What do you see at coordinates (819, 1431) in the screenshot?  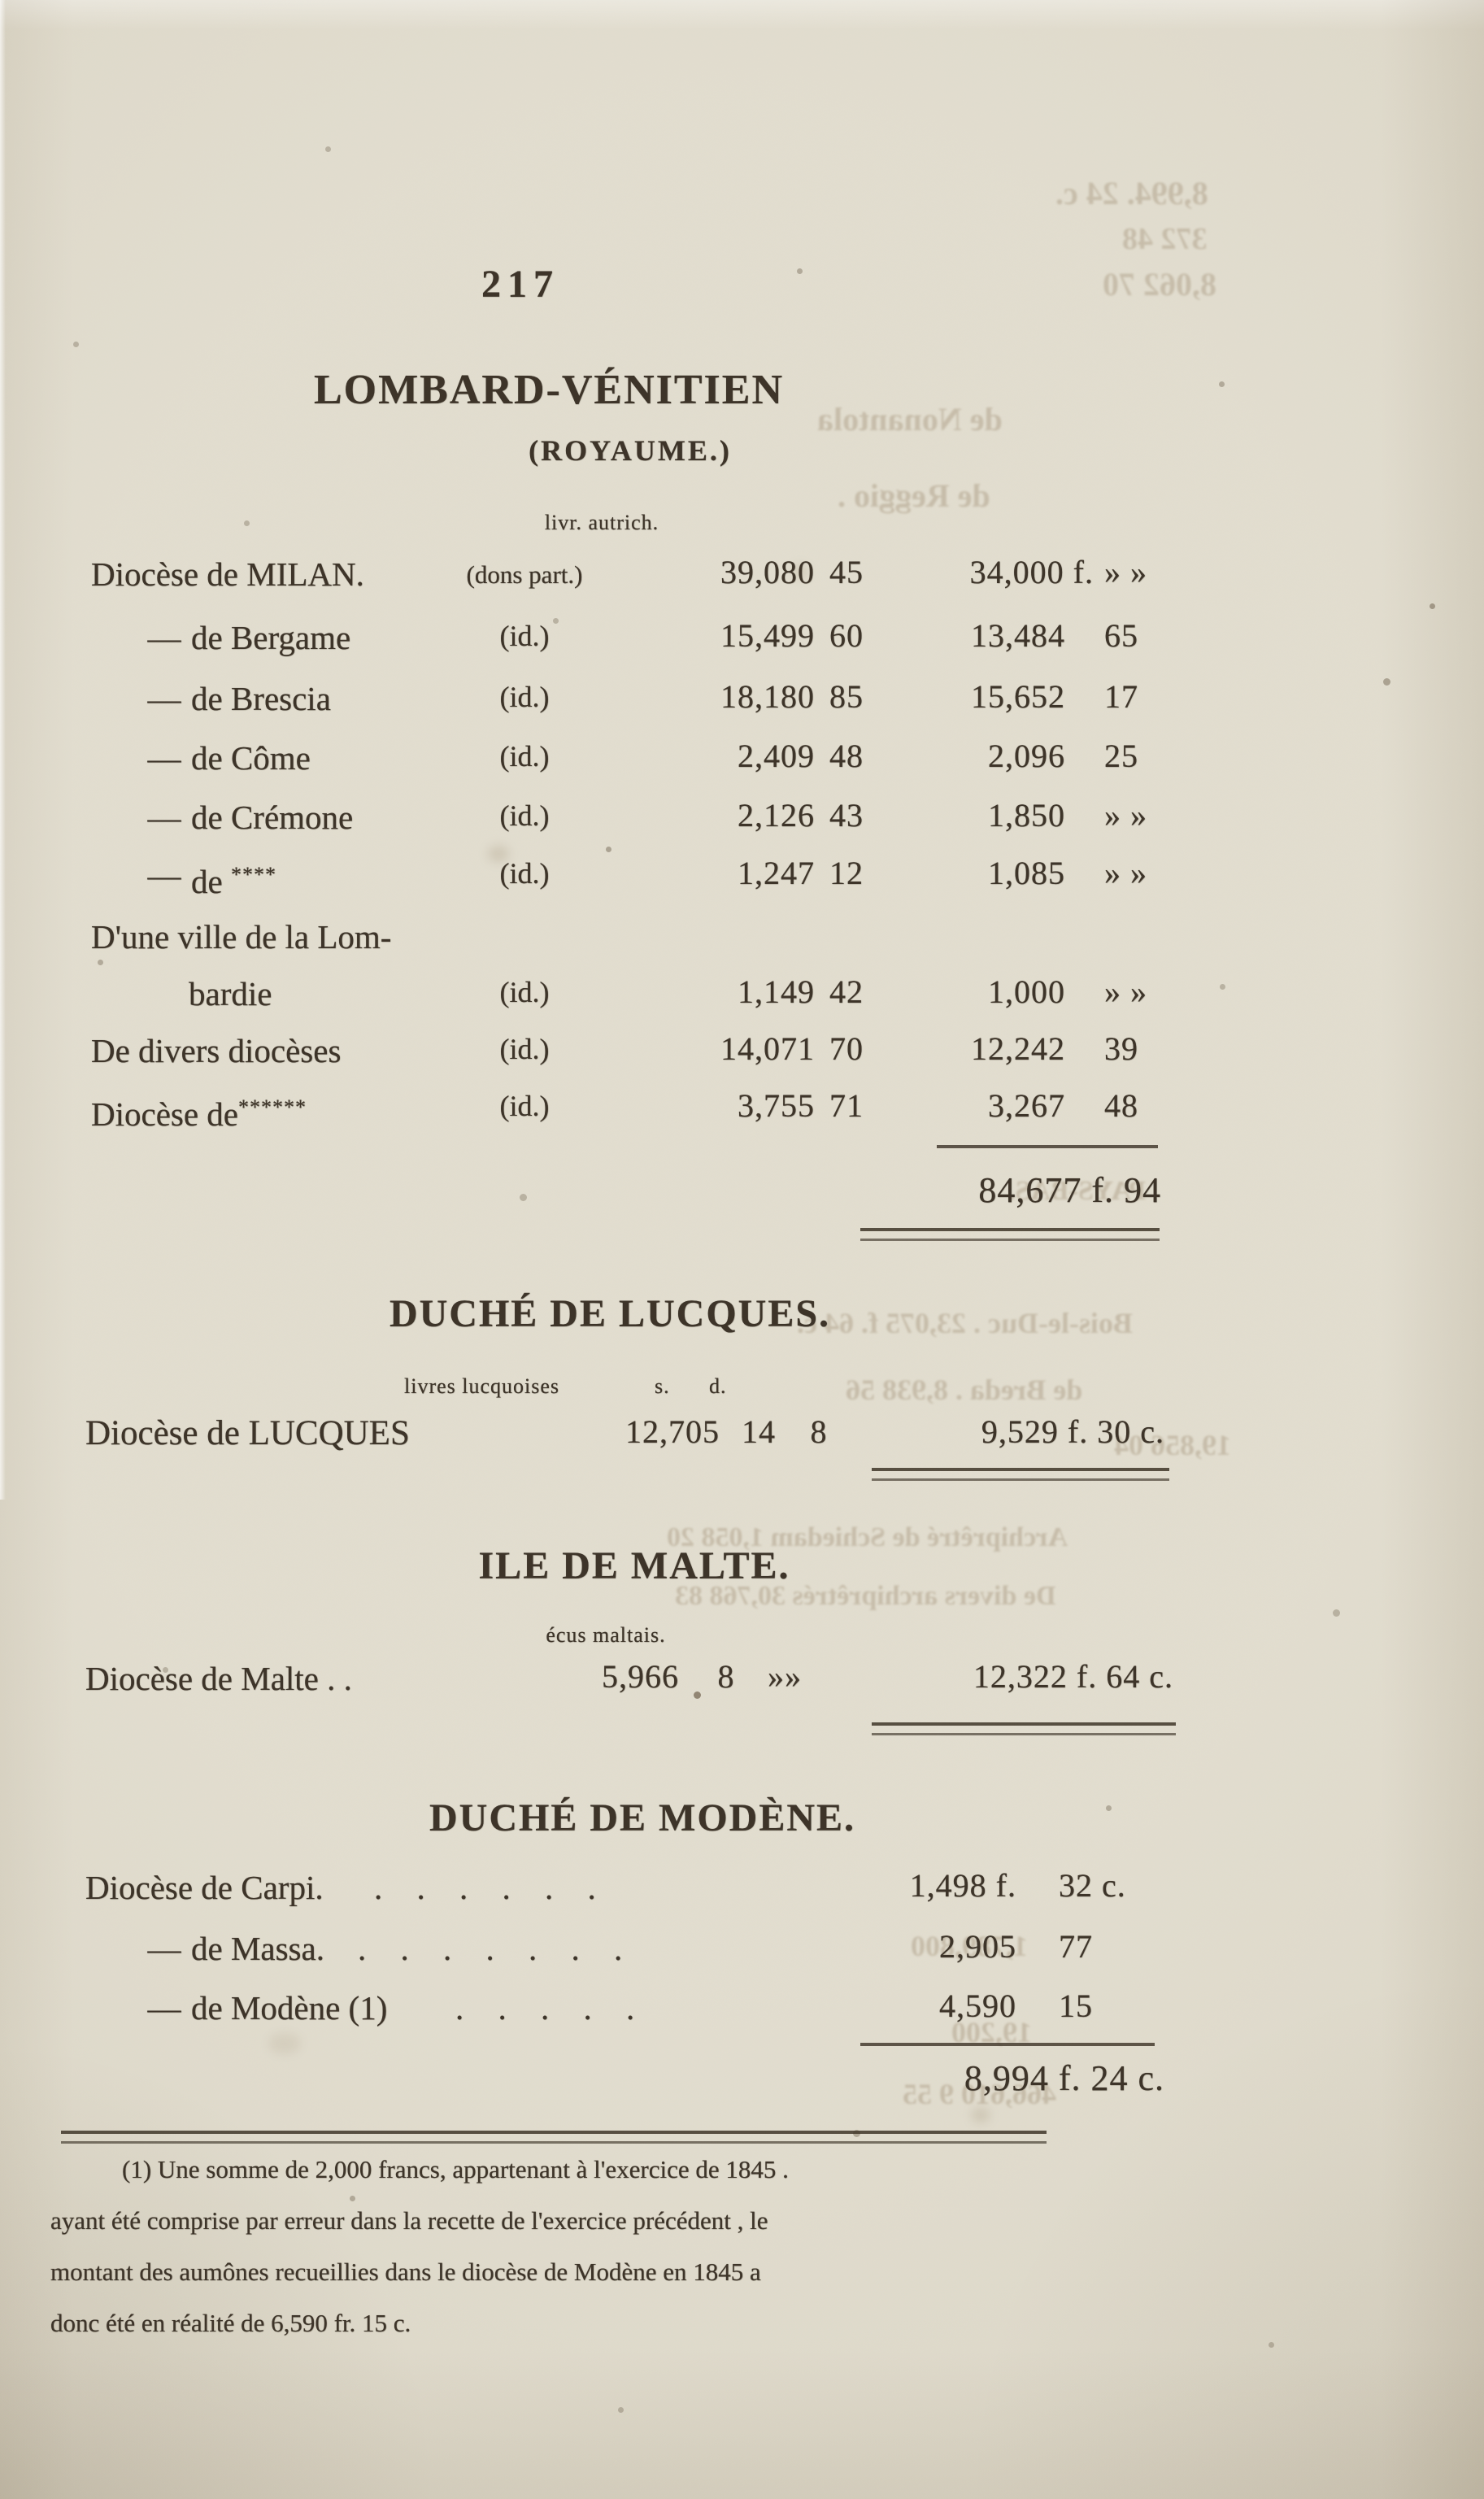 I see `row-amount-deniers: 8` at bounding box center [819, 1431].